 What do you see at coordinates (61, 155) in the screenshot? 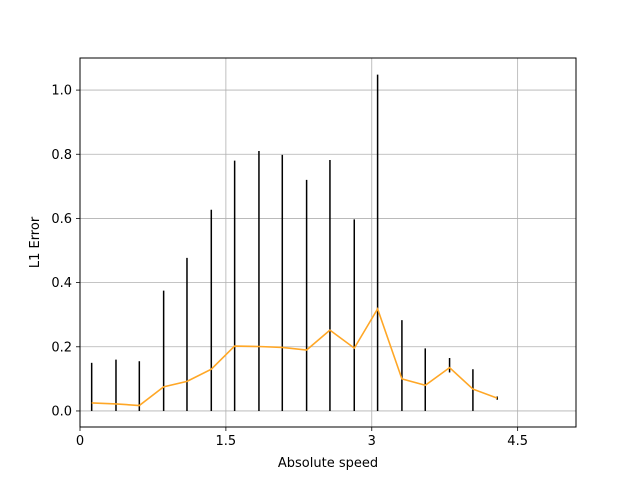
I see `y-tick-label: 0.8` at bounding box center [61, 155].